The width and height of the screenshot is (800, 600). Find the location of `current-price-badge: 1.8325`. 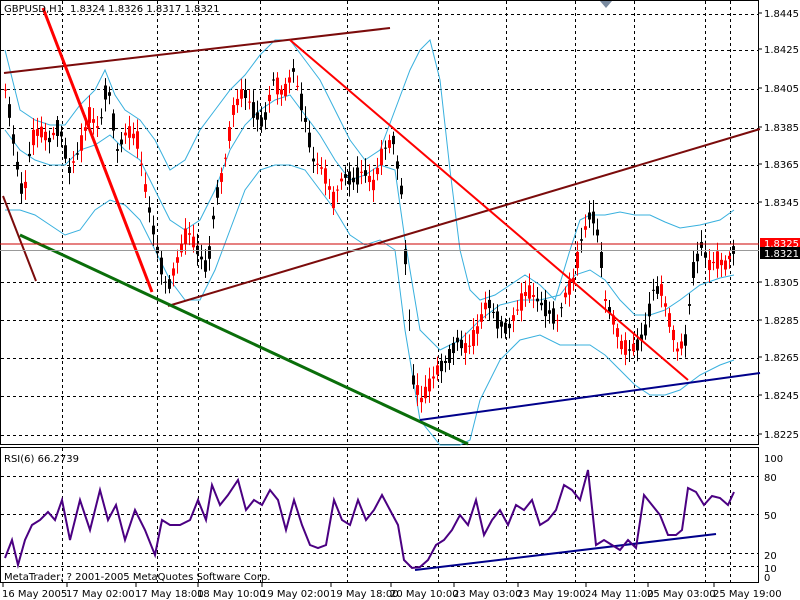

current-price-badge: 1.8325 is located at coordinates (780, 244).